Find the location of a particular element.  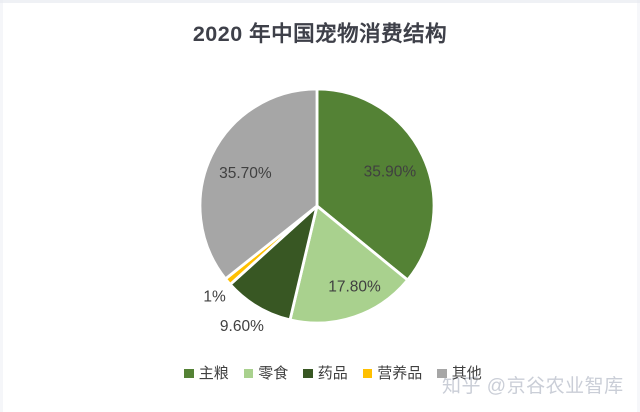

legend-item: 主粮 is located at coordinates (206, 373).